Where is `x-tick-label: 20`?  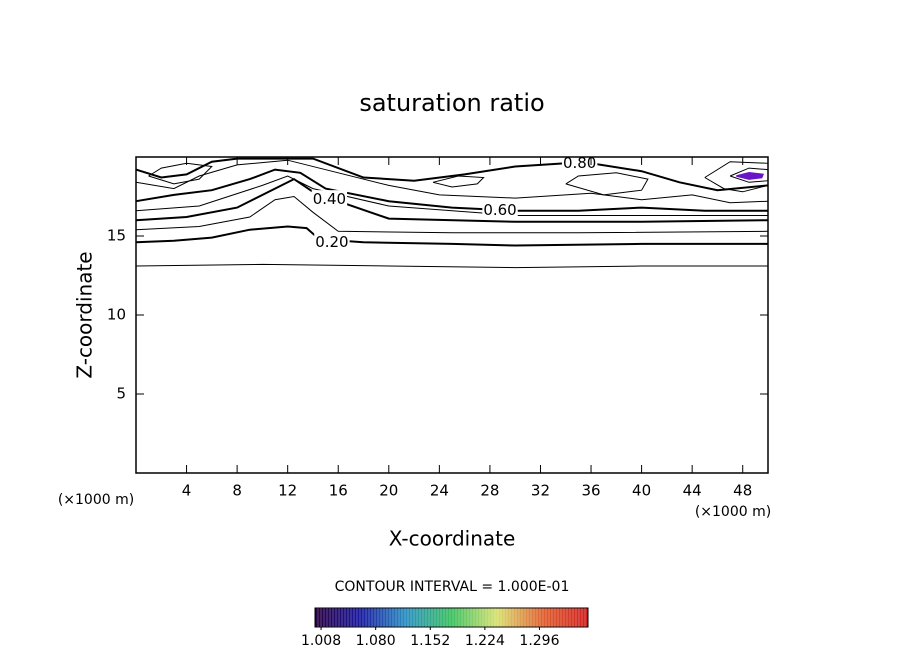
x-tick-label: 20 is located at coordinates (388, 491).